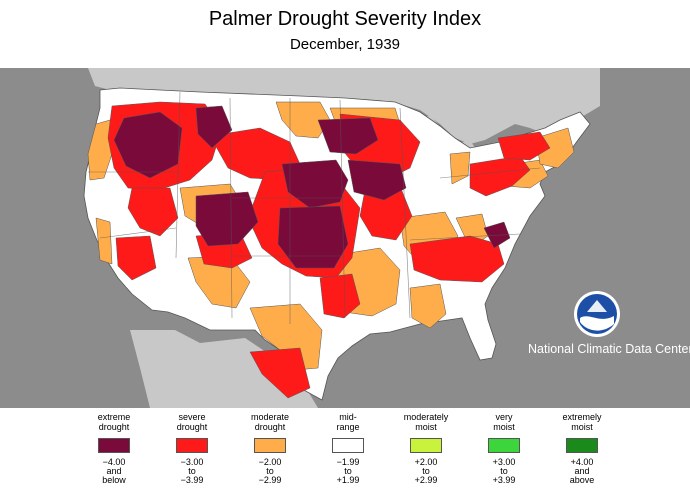 The width and height of the screenshot is (690, 488). Describe the element at coordinates (504, 462) in the screenshot. I see `legend-range-line: +3.00` at that location.